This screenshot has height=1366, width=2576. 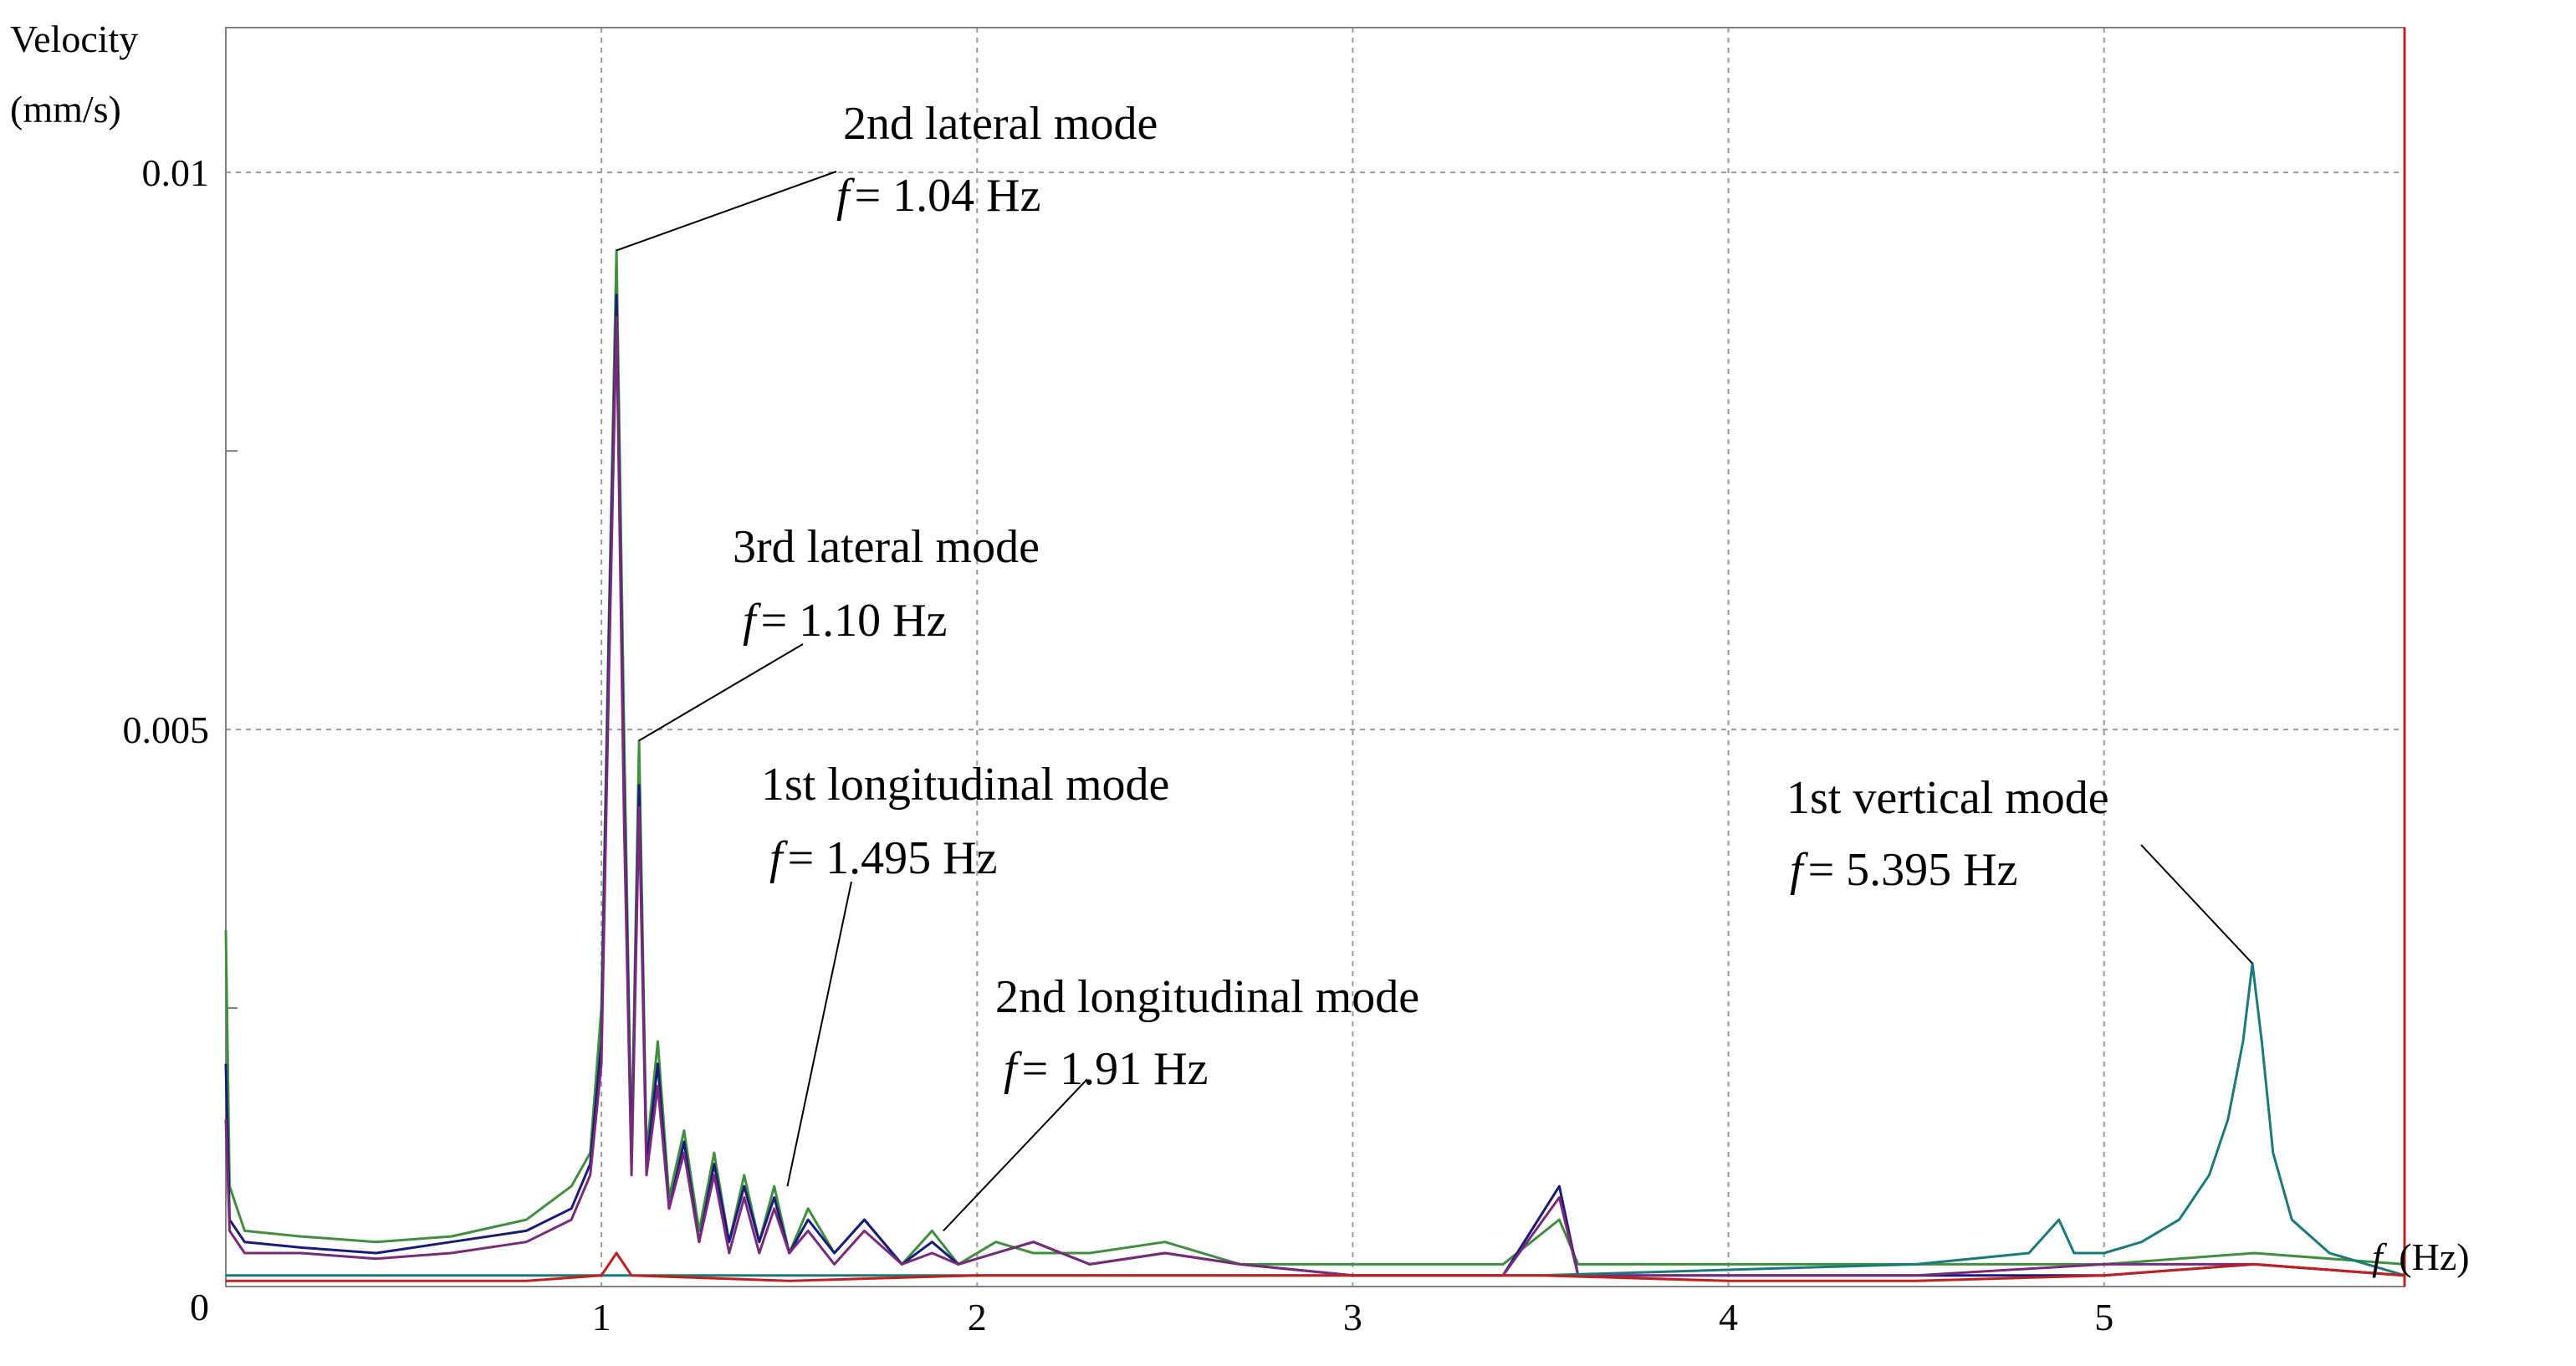 What do you see at coordinates (977, 1317) in the screenshot?
I see `x-tick-label: 2` at bounding box center [977, 1317].